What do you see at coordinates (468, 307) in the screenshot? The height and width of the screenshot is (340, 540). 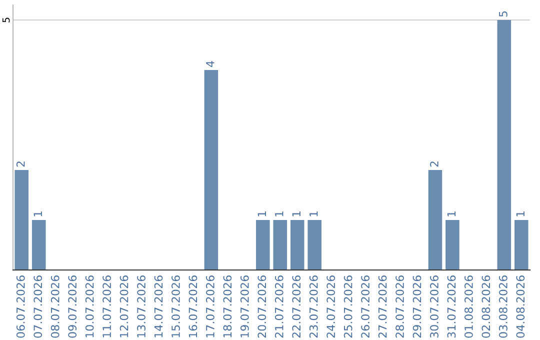 I see `x-tick-label: 01.08.2026` at bounding box center [468, 307].